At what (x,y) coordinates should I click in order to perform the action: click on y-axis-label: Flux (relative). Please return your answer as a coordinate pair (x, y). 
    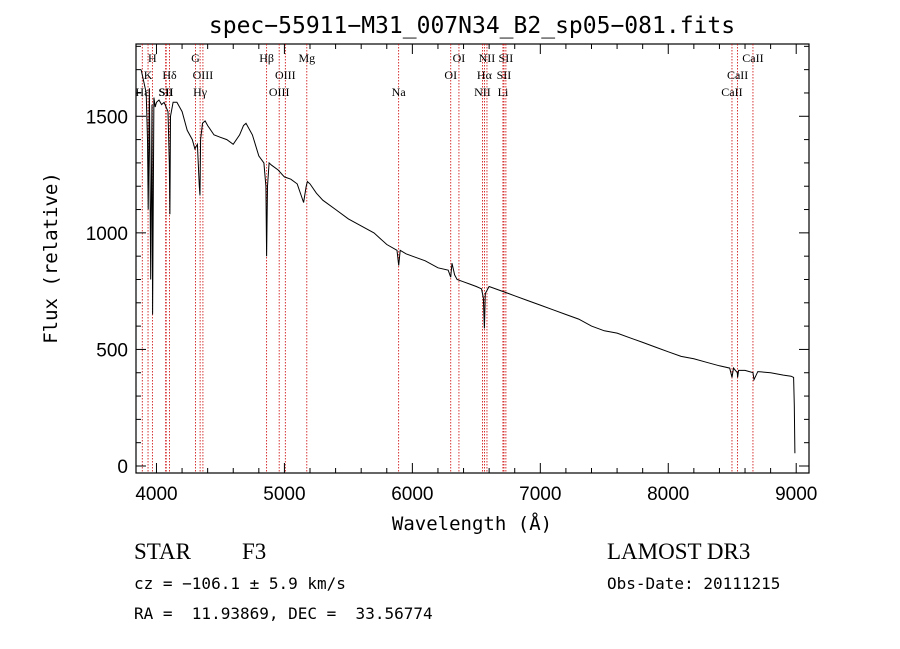
    Looking at the image, I should click on (51, 258).